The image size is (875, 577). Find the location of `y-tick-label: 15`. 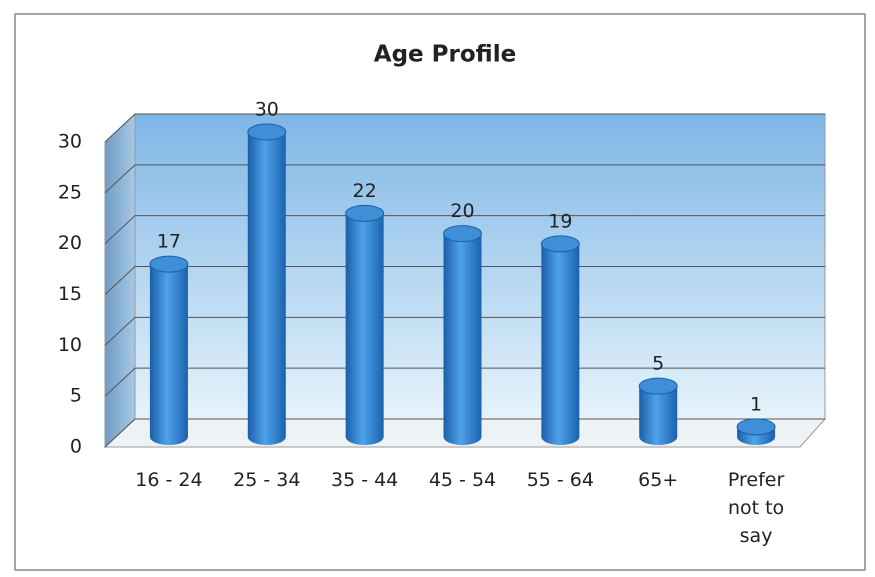

y-tick-label: 15 is located at coordinates (70, 294).